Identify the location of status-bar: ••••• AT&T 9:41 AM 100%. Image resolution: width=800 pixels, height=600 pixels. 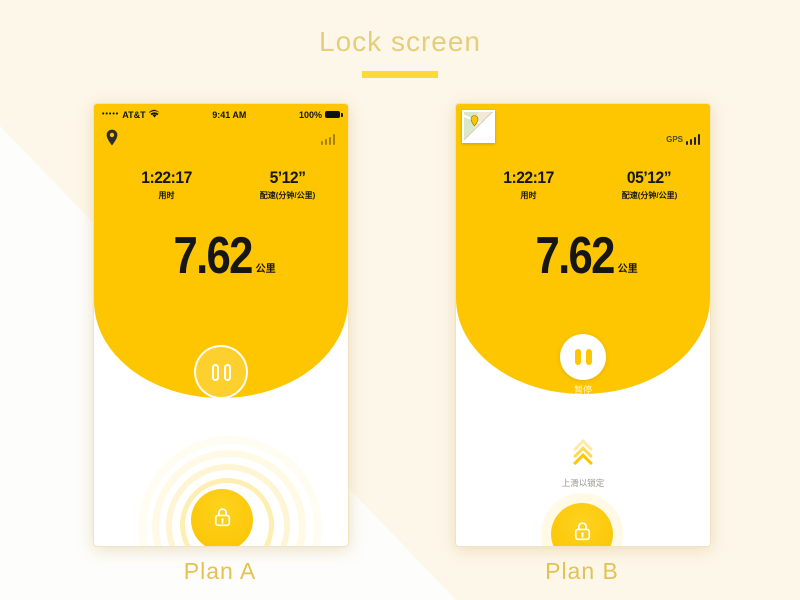
(221, 114).